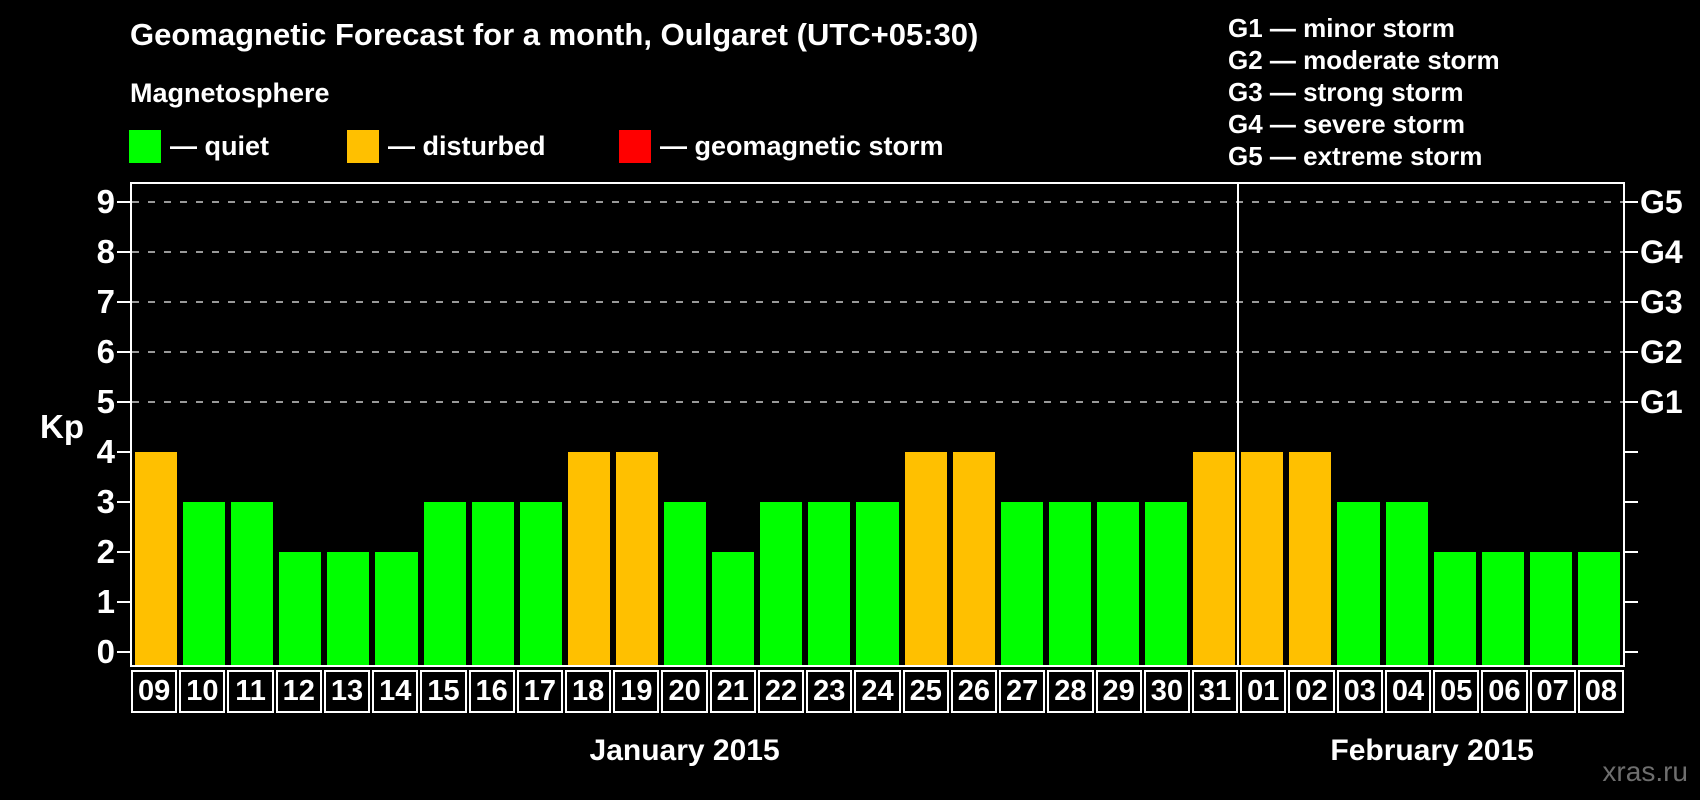  I want to click on y-tick-label: 1, so click(105, 601).